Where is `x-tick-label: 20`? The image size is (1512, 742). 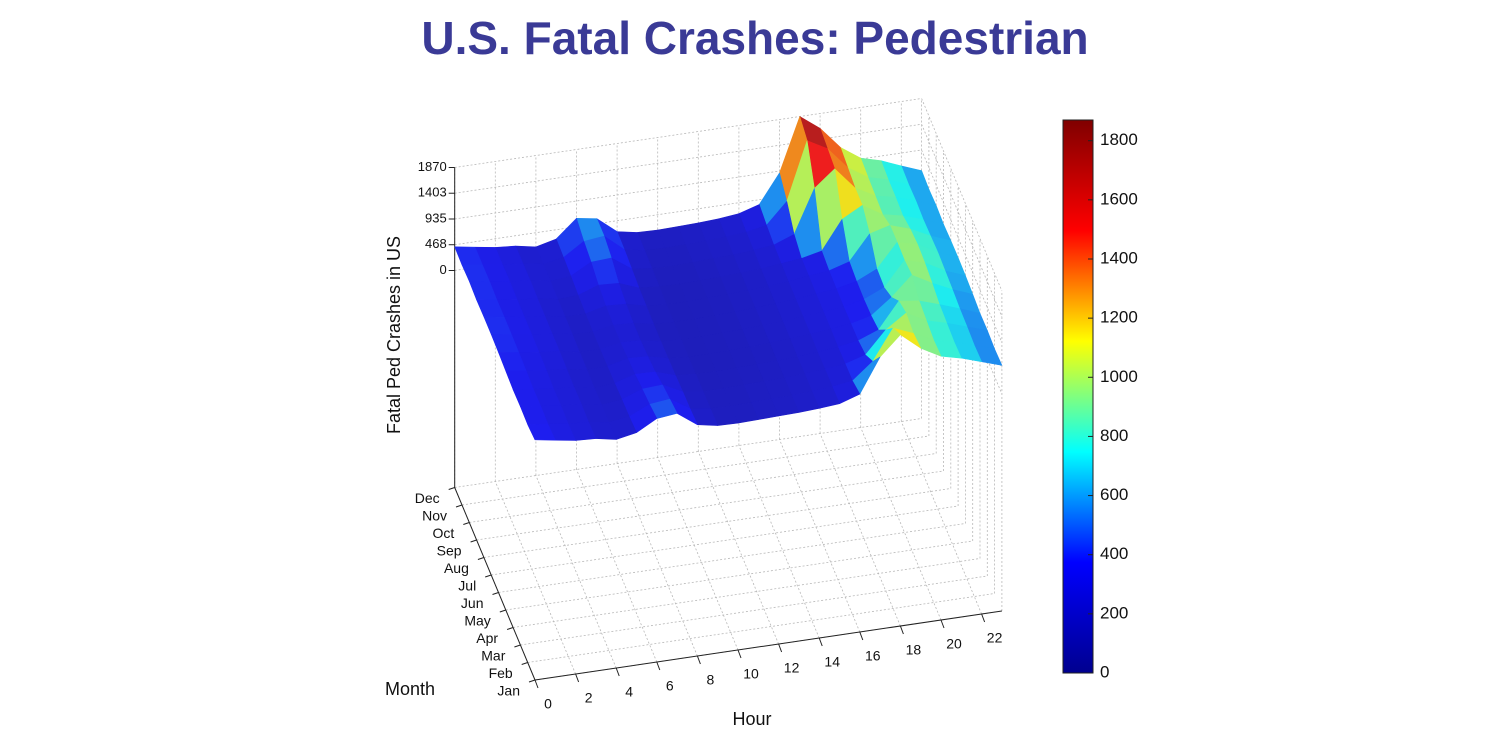
x-tick-label: 20 is located at coordinates (954, 644).